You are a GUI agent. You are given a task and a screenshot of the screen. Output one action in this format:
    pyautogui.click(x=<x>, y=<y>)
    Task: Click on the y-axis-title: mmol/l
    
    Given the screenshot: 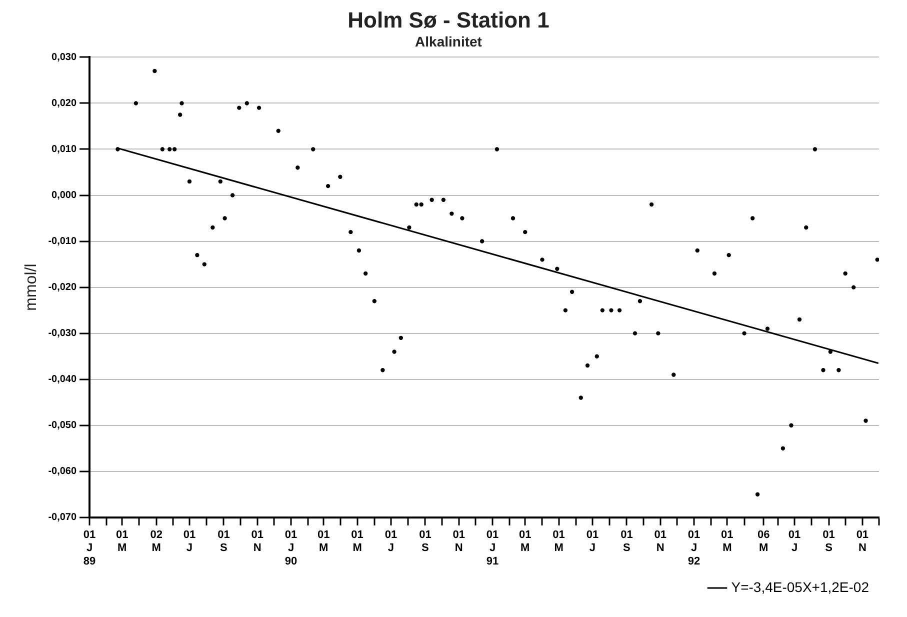 What is the action you would take?
    pyautogui.click(x=31, y=287)
    